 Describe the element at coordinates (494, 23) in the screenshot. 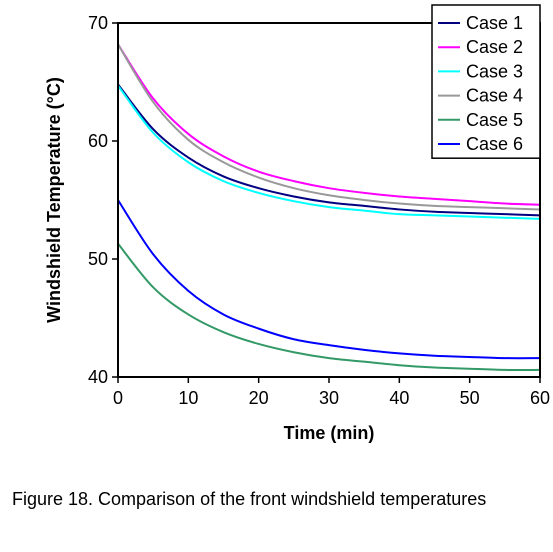

I see `legend-label-case-1: Case 1` at that location.